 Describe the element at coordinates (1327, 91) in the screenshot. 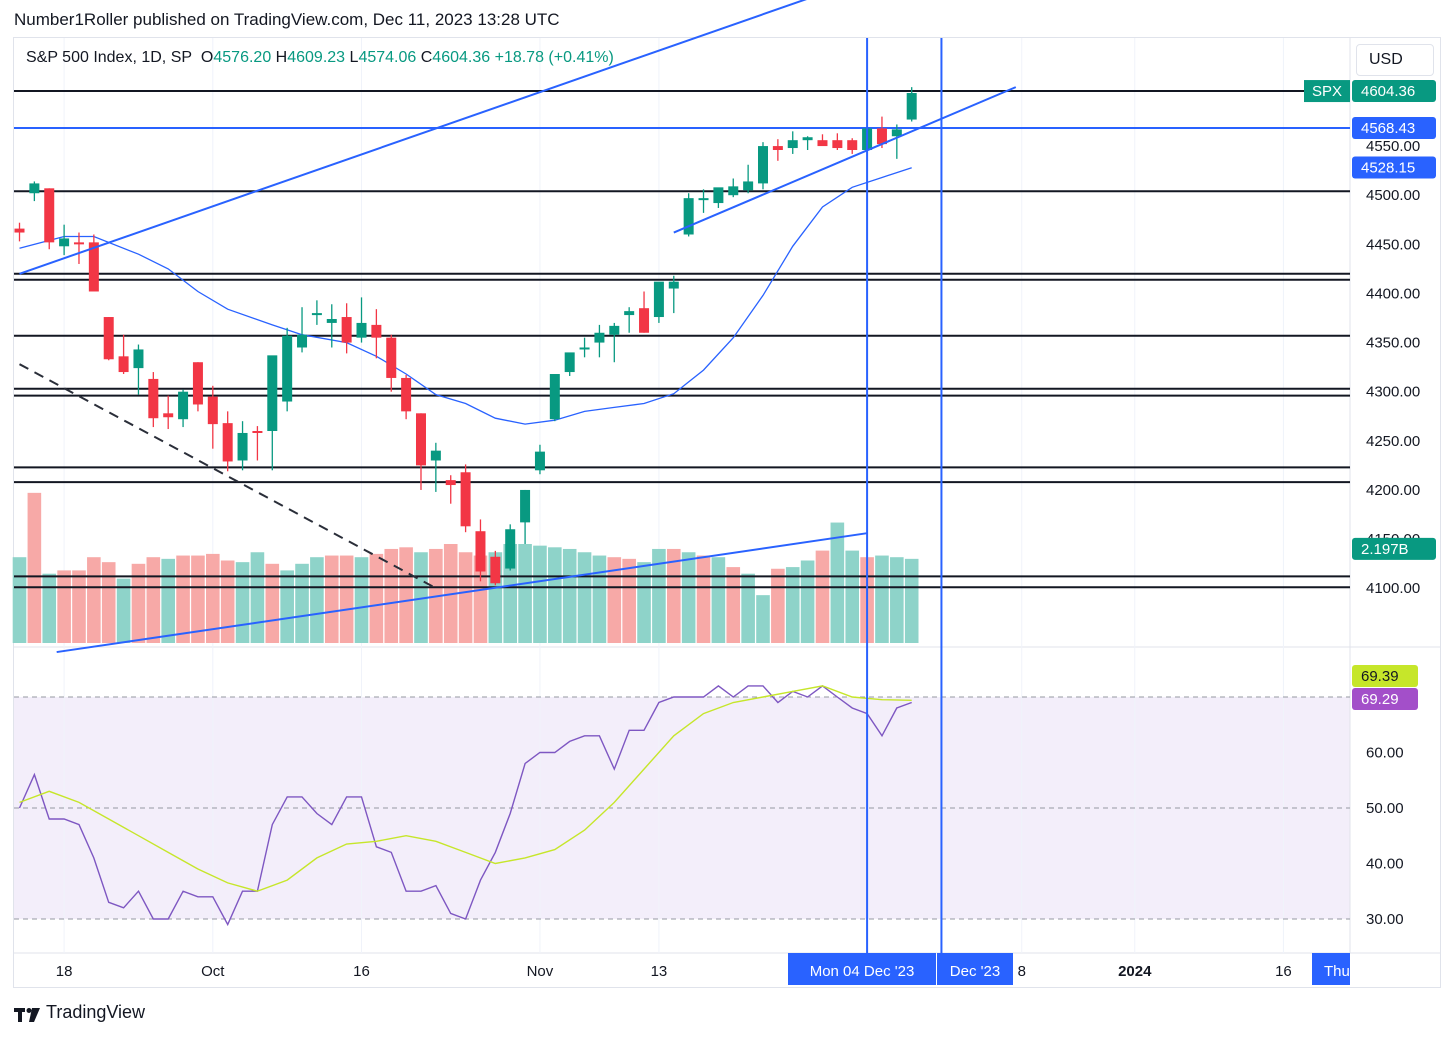

I see `price-tag-symbol-box` at that location.